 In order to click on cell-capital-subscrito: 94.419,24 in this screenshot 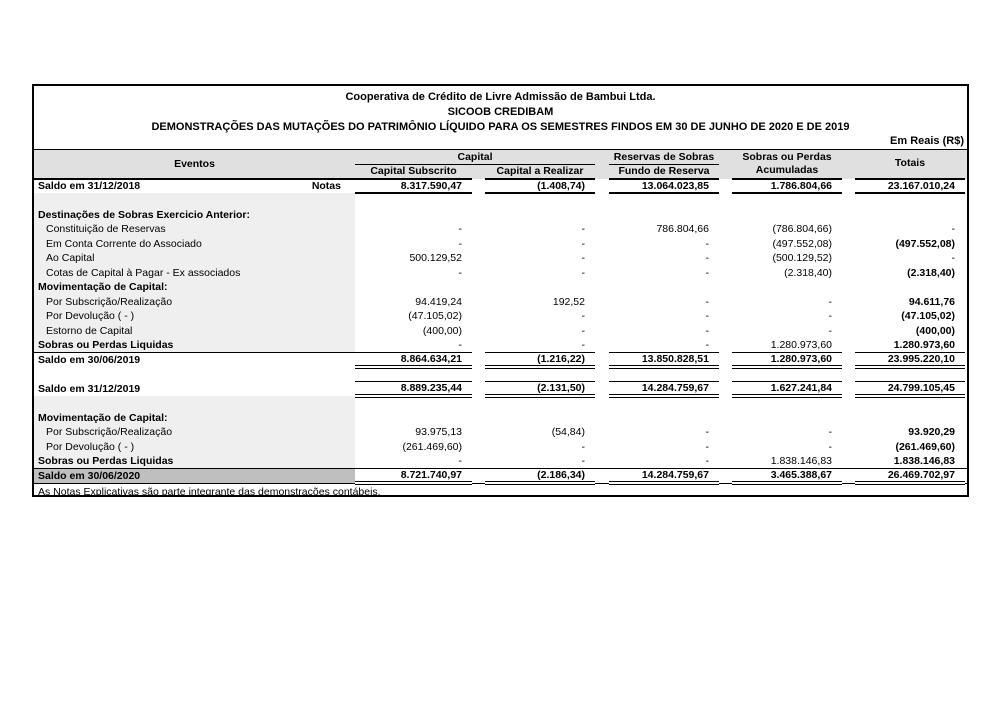, I will do `click(438, 301)`.